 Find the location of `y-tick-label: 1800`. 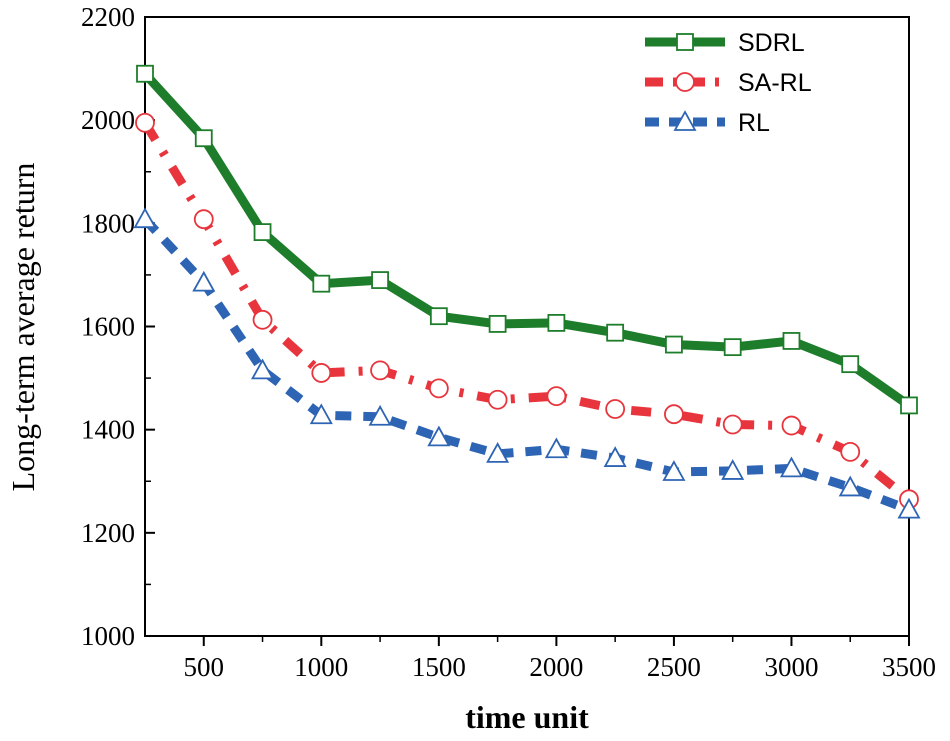

y-tick-label: 1800 is located at coordinates (108, 223).